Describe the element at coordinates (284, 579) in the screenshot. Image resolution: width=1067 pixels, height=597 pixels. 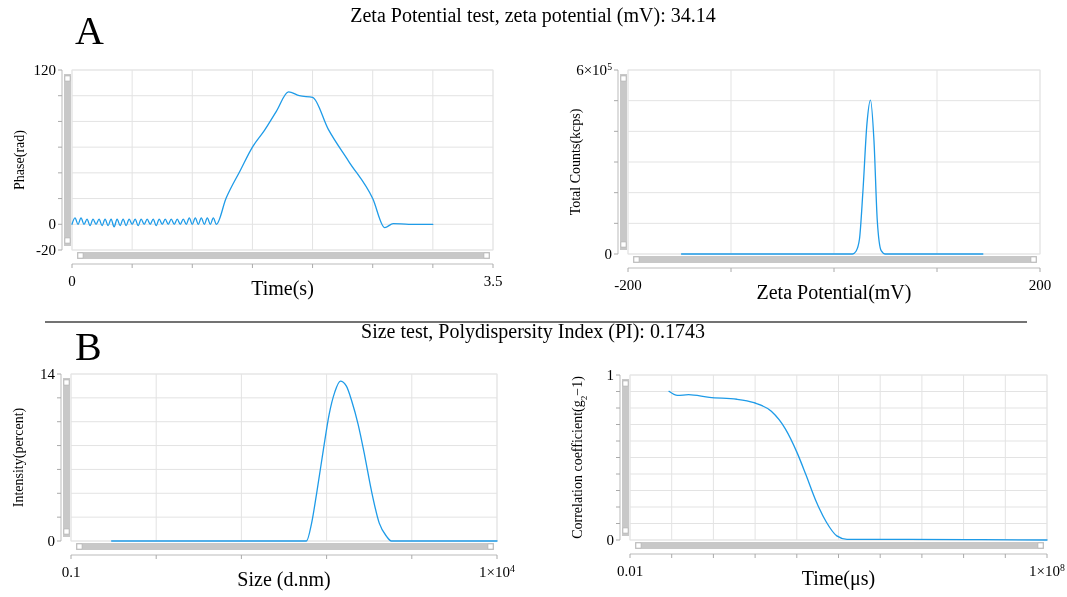
I see `x-axis-title: Size (d.nm)` at that location.